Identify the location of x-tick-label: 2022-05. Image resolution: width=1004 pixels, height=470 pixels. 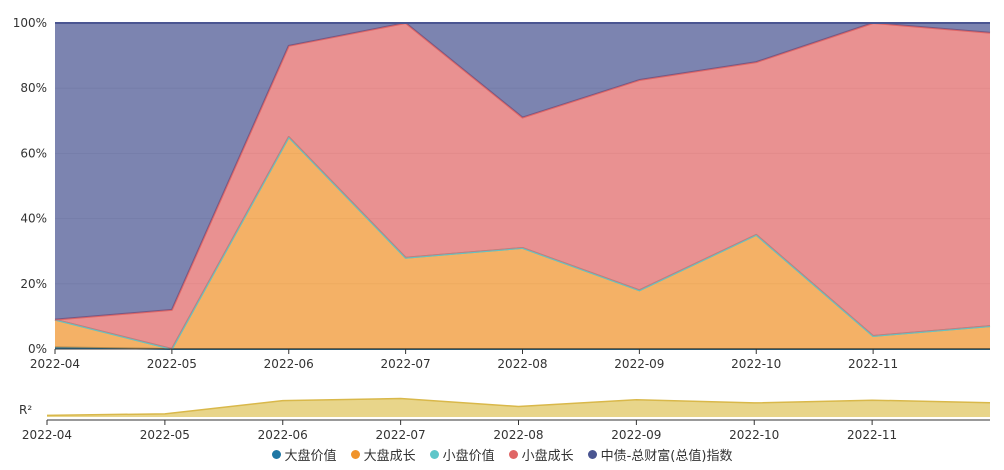
(172, 364).